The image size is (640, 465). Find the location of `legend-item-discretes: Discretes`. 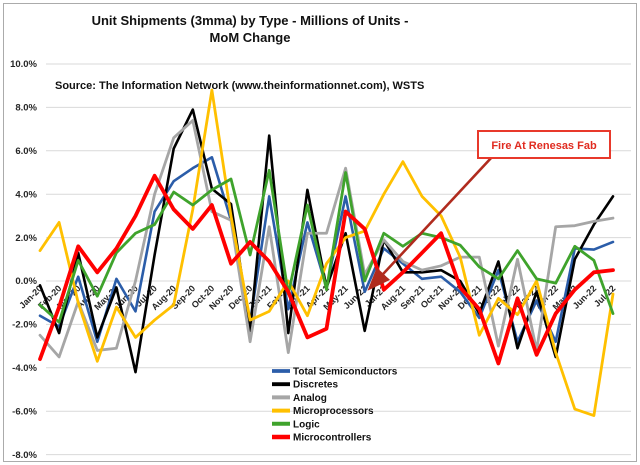

legend-item-discretes: Discretes is located at coordinates (305, 385).